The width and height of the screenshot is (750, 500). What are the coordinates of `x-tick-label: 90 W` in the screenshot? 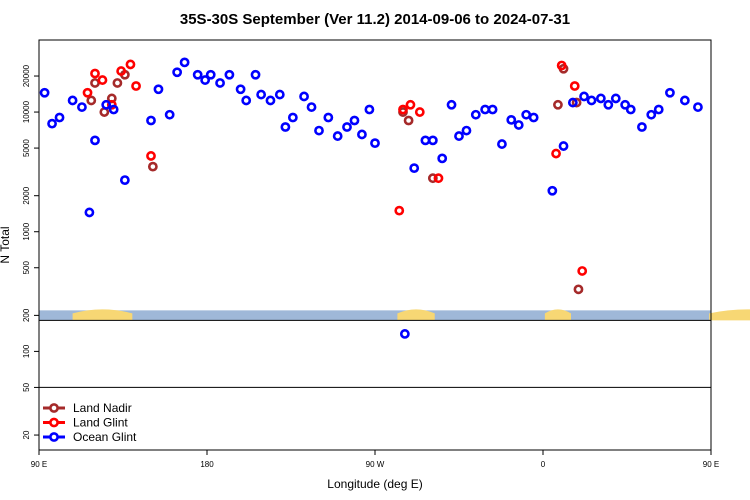 It's located at (375, 464).